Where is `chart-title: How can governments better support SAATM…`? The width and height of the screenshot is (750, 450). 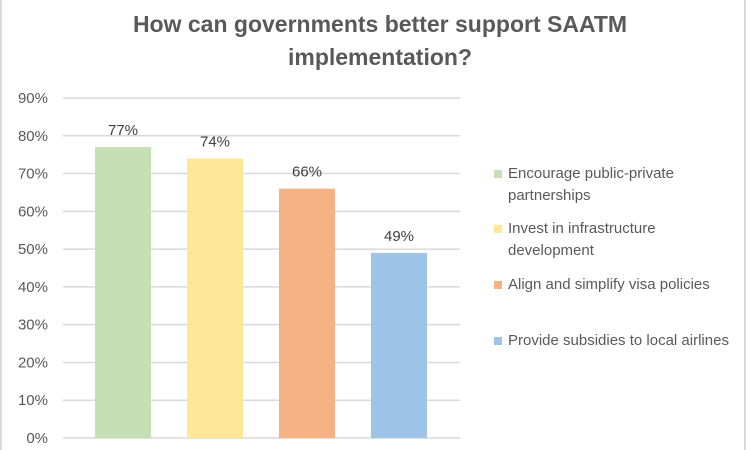 chart-title: How can governments better support SAATM… is located at coordinates (380, 40).